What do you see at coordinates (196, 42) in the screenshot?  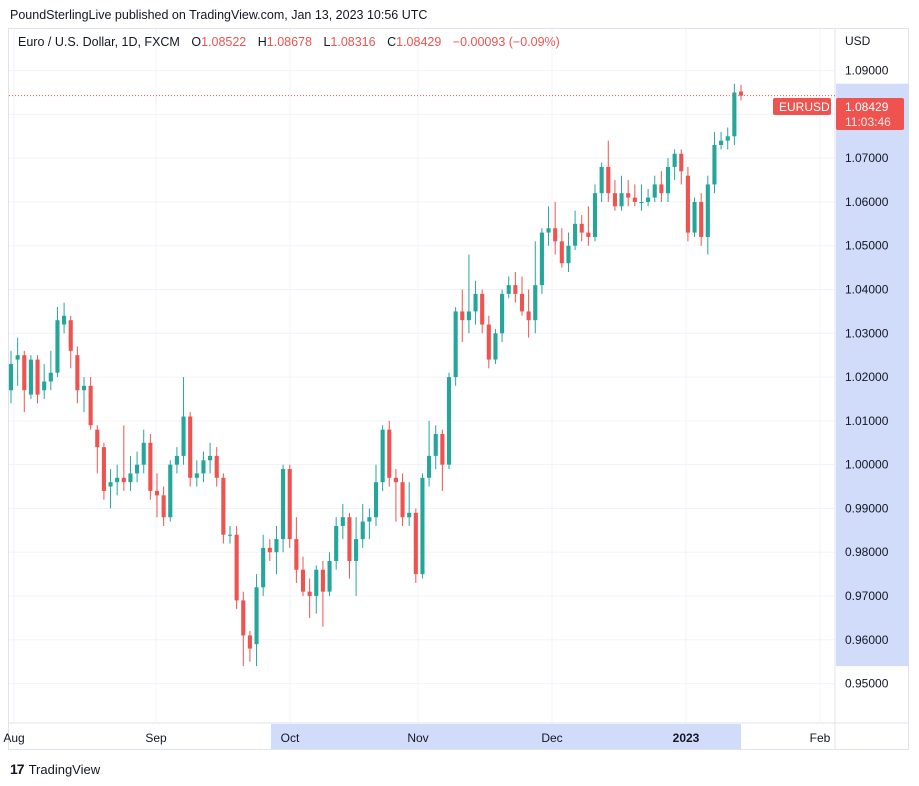 I see `open-label: O` at bounding box center [196, 42].